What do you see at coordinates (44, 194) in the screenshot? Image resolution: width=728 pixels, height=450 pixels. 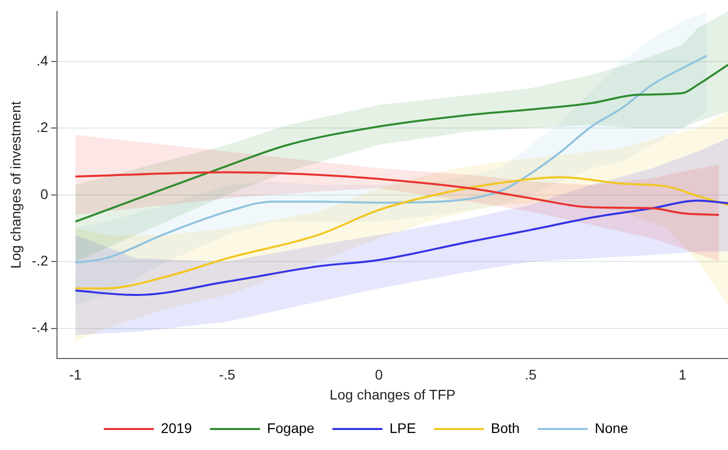 I see `y-tick-label: 0` at bounding box center [44, 194].